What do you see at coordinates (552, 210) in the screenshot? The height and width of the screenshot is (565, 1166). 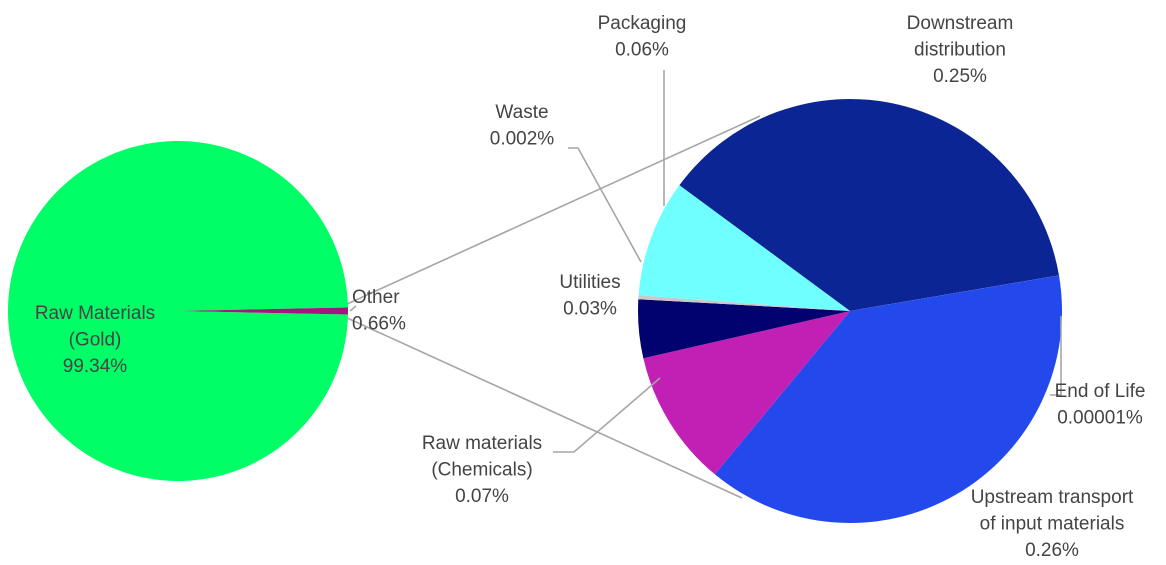 I see `connector-top` at bounding box center [552, 210].